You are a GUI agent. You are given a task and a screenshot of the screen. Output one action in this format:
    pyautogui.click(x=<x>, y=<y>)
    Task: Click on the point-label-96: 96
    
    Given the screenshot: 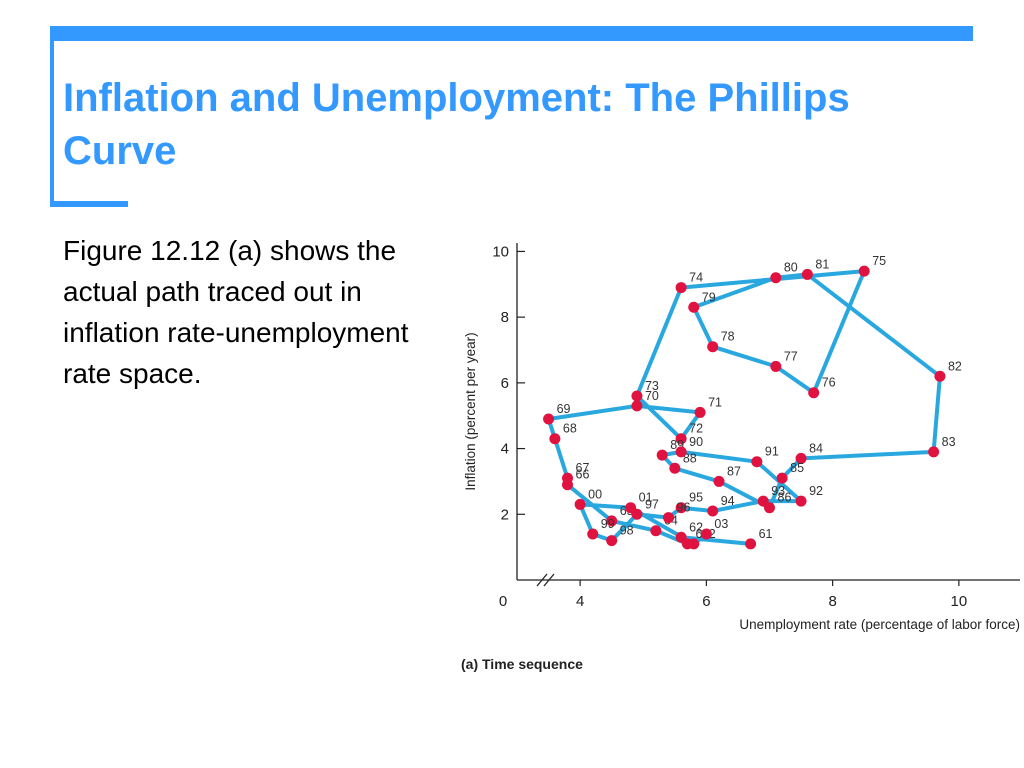 What is the action you would take?
    pyautogui.click(x=684, y=508)
    